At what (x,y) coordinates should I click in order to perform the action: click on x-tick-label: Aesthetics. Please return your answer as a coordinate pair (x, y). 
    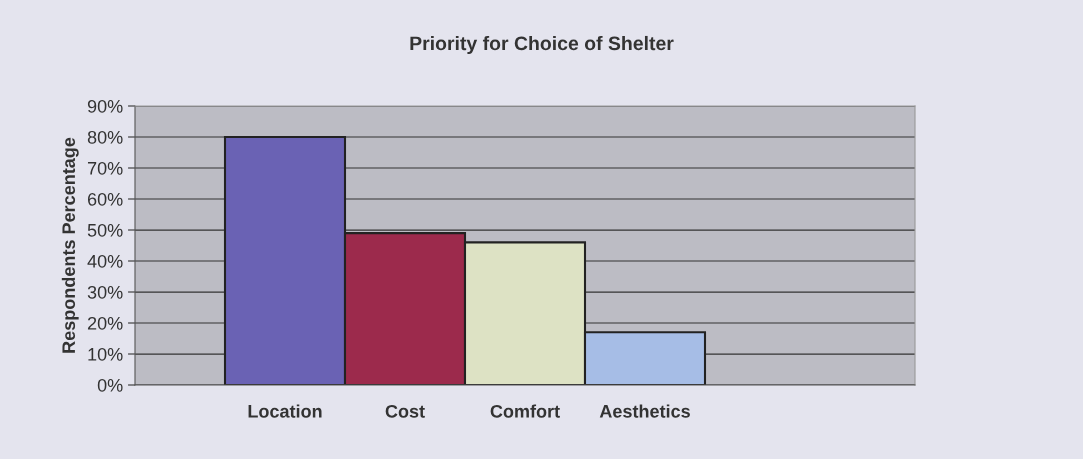
    Looking at the image, I should click on (644, 411).